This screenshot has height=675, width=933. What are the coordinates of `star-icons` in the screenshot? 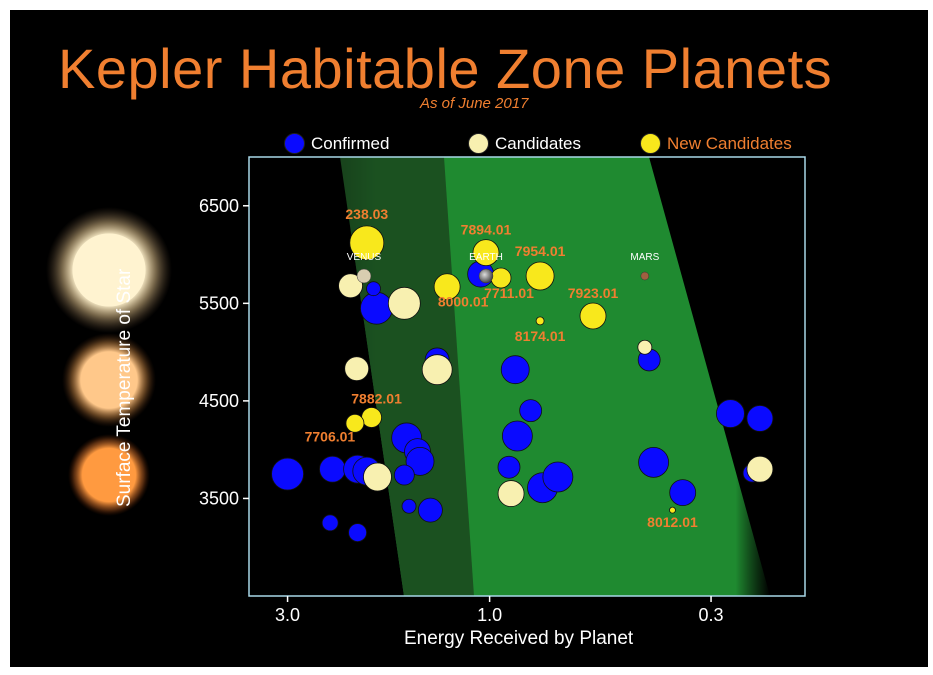 It's located at (109, 361).